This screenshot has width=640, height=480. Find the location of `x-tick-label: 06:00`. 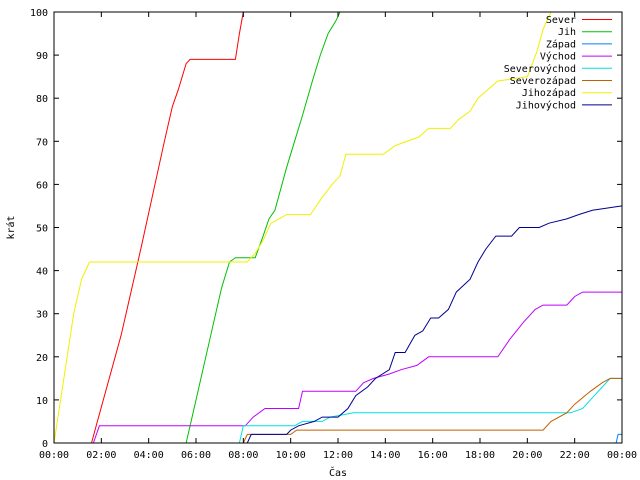

x-tick-label: 06:00 is located at coordinates (196, 455).